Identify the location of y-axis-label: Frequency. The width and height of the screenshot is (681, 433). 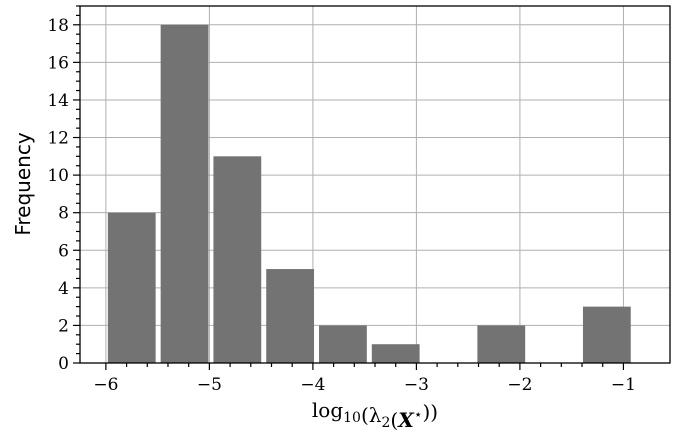
(23, 183).